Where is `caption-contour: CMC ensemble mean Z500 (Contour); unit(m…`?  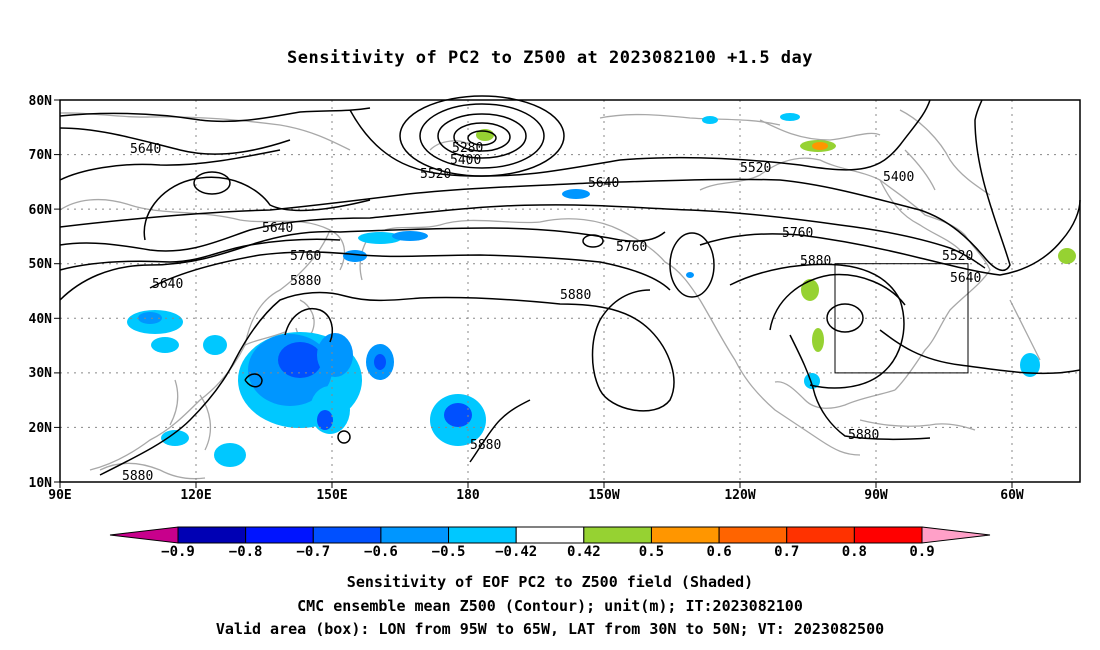 caption-contour: CMC ensemble mean Z500 (Contour); unit(m… is located at coordinates (550, 606).